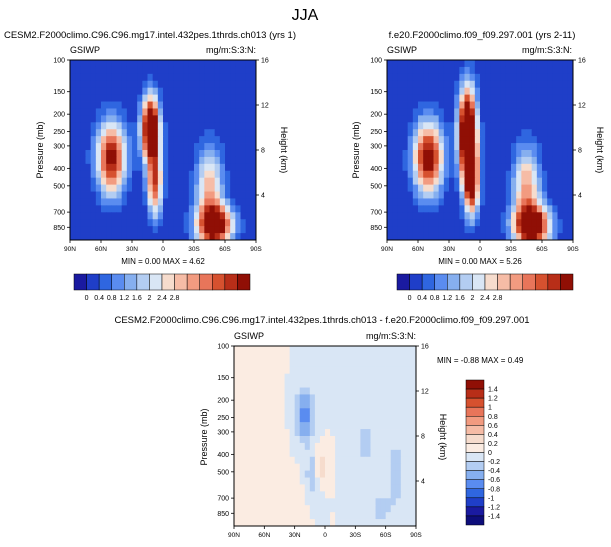 The width and height of the screenshot is (611, 547). Describe the element at coordinates (223, 472) in the screenshot. I see `y-tick-label: 500` at that location.